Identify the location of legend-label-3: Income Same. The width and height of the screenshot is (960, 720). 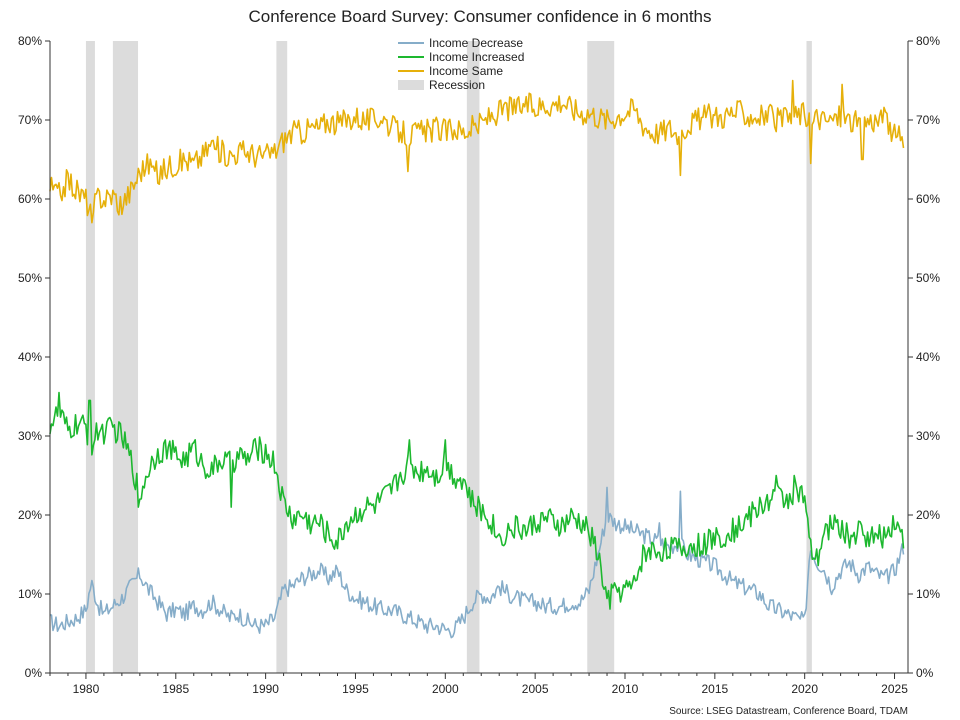
(466, 71).